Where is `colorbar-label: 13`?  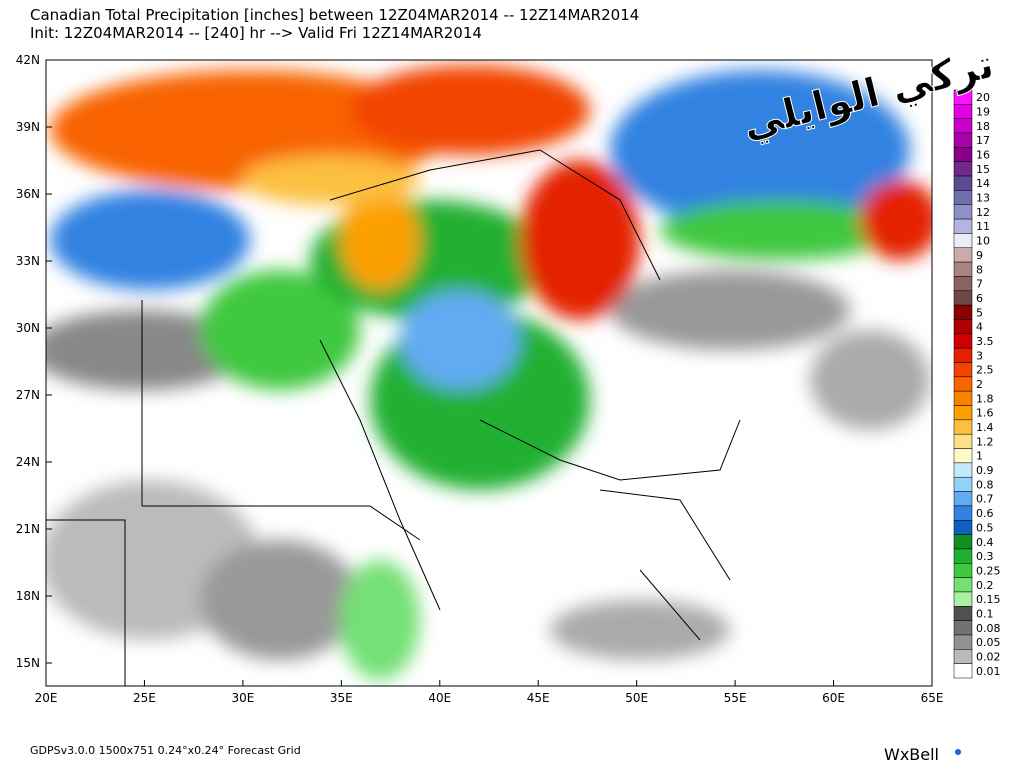 colorbar-label: 13 is located at coordinates (983, 198).